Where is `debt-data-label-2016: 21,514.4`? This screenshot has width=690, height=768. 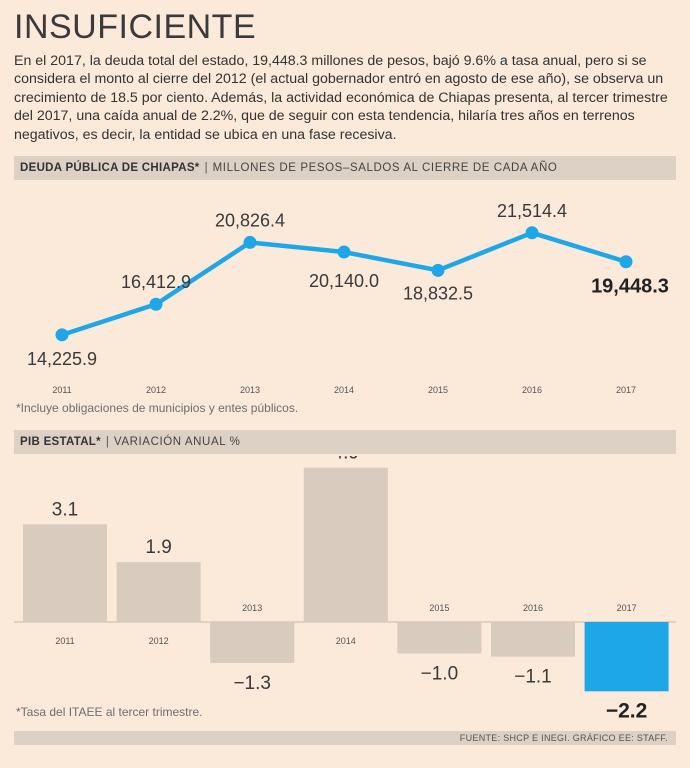 debt-data-label-2016: 21,514.4 is located at coordinates (532, 211).